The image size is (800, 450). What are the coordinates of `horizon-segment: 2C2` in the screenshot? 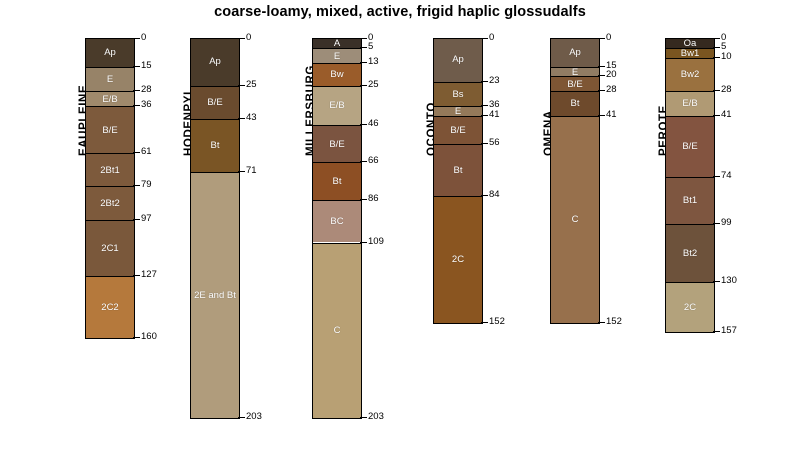 It's located at (110, 307).